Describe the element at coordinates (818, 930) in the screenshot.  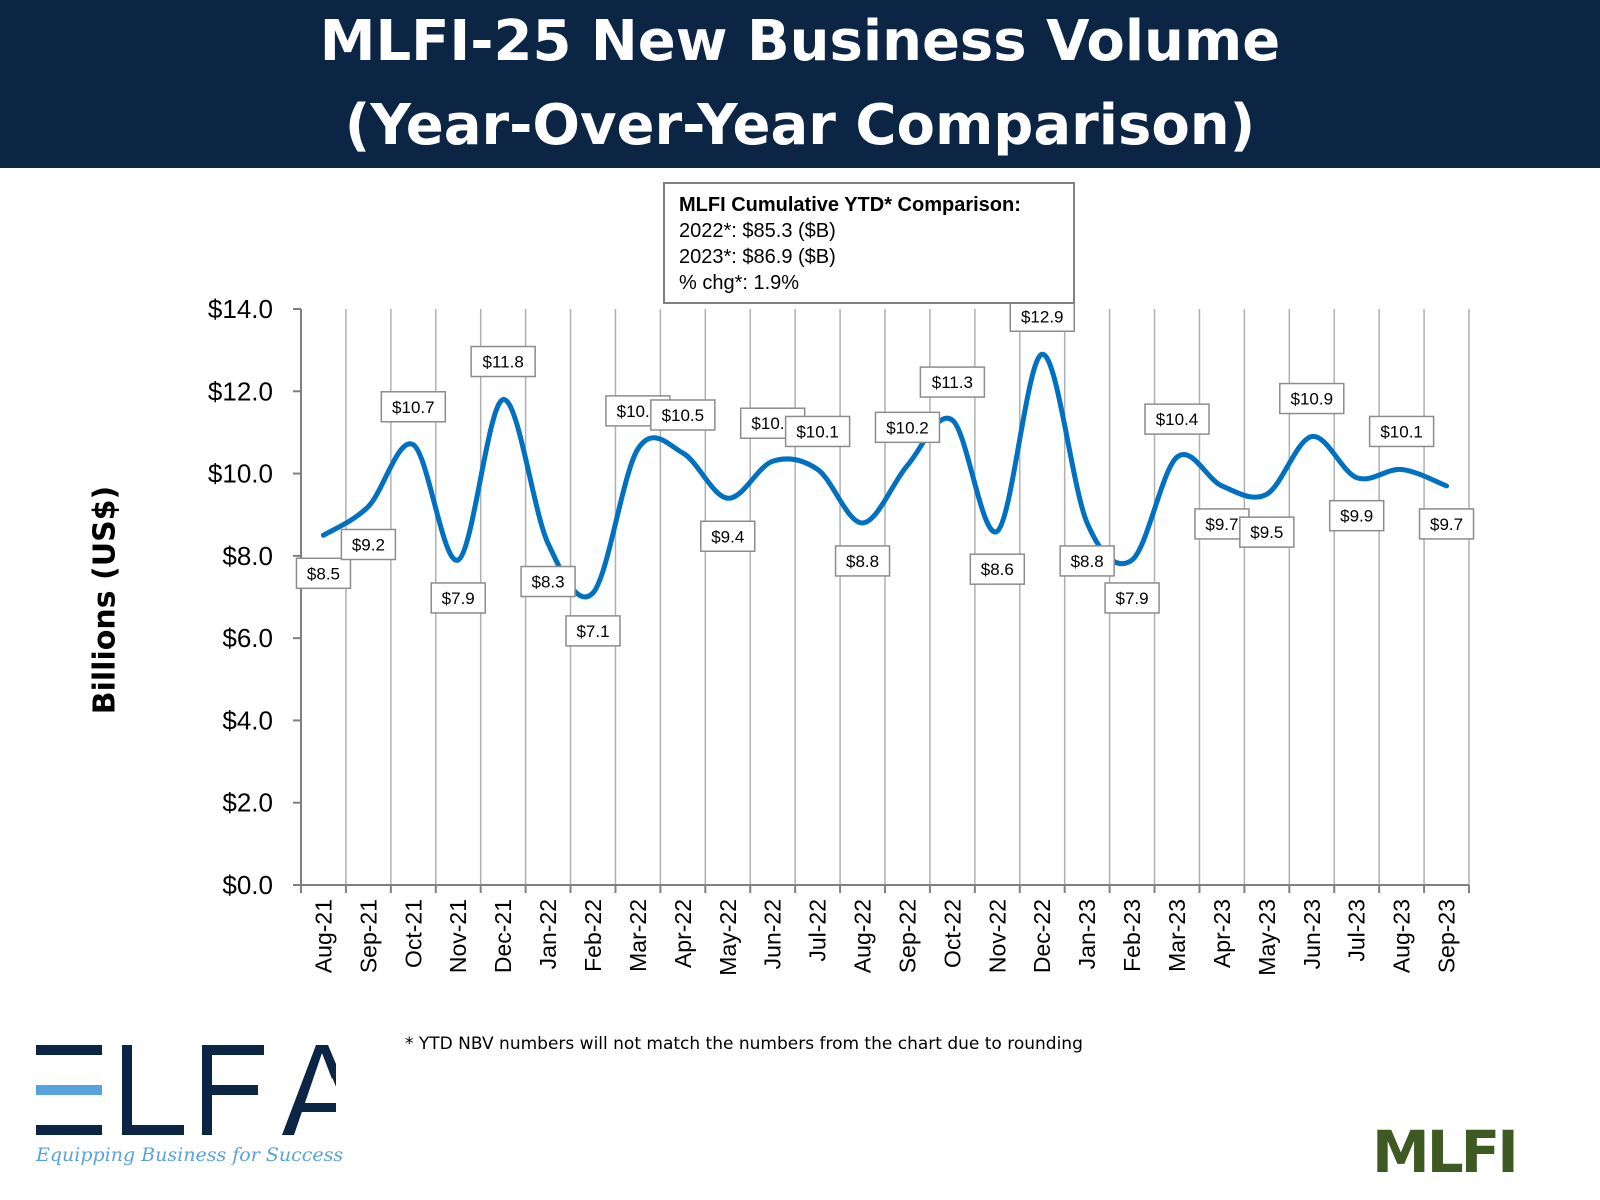
I see `x-tick-label: Jul-22` at that location.